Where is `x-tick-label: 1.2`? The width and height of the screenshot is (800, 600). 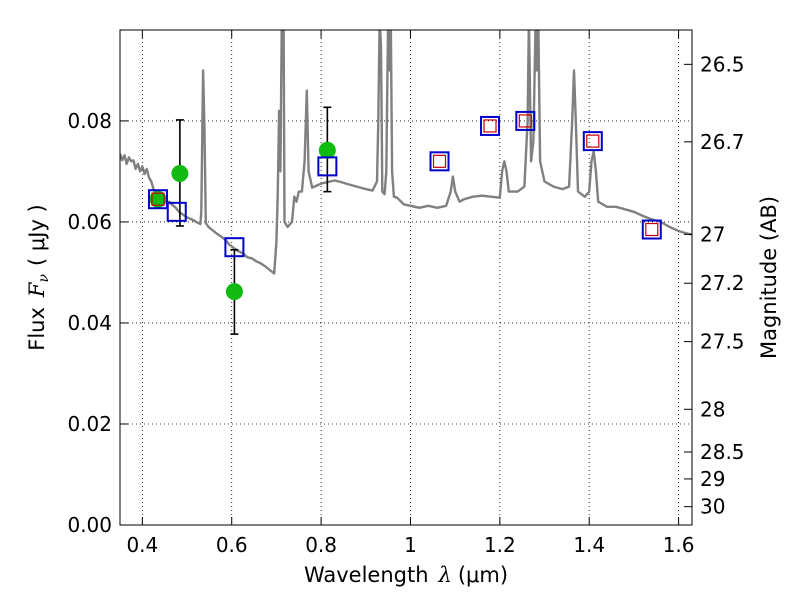
x-tick-label: 1.2 is located at coordinates (500, 545).